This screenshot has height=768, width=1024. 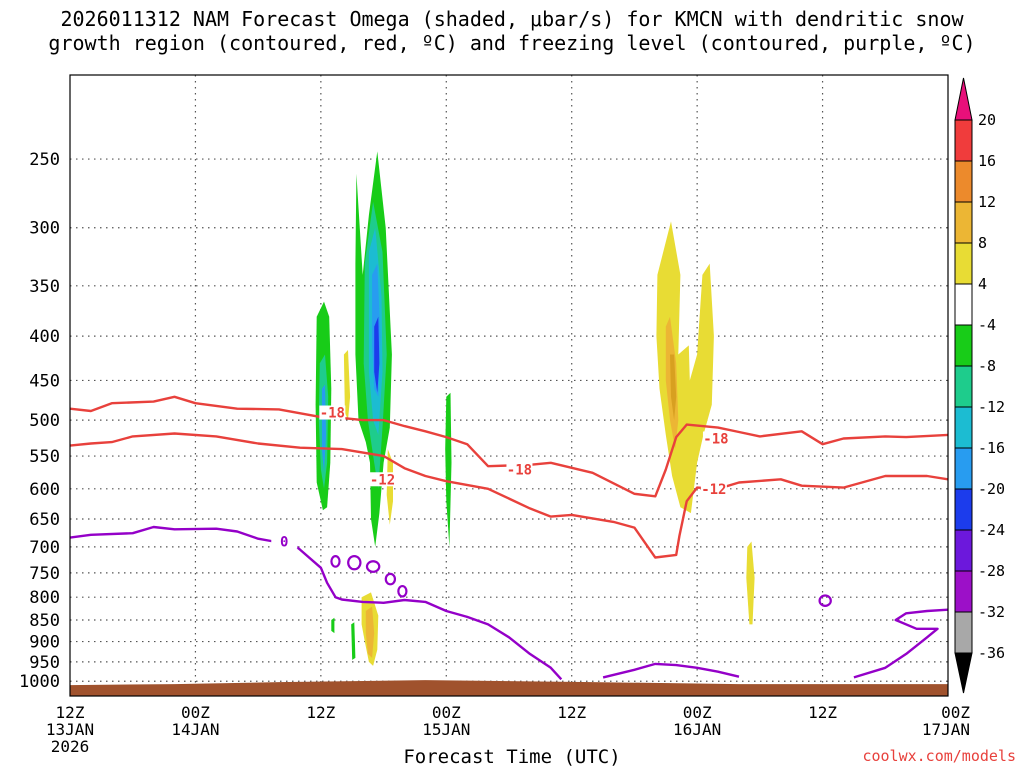 What do you see at coordinates (44, 229) in the screenshot?
I see `pressure-tick-label: 300` at bounding box center [44, 229].